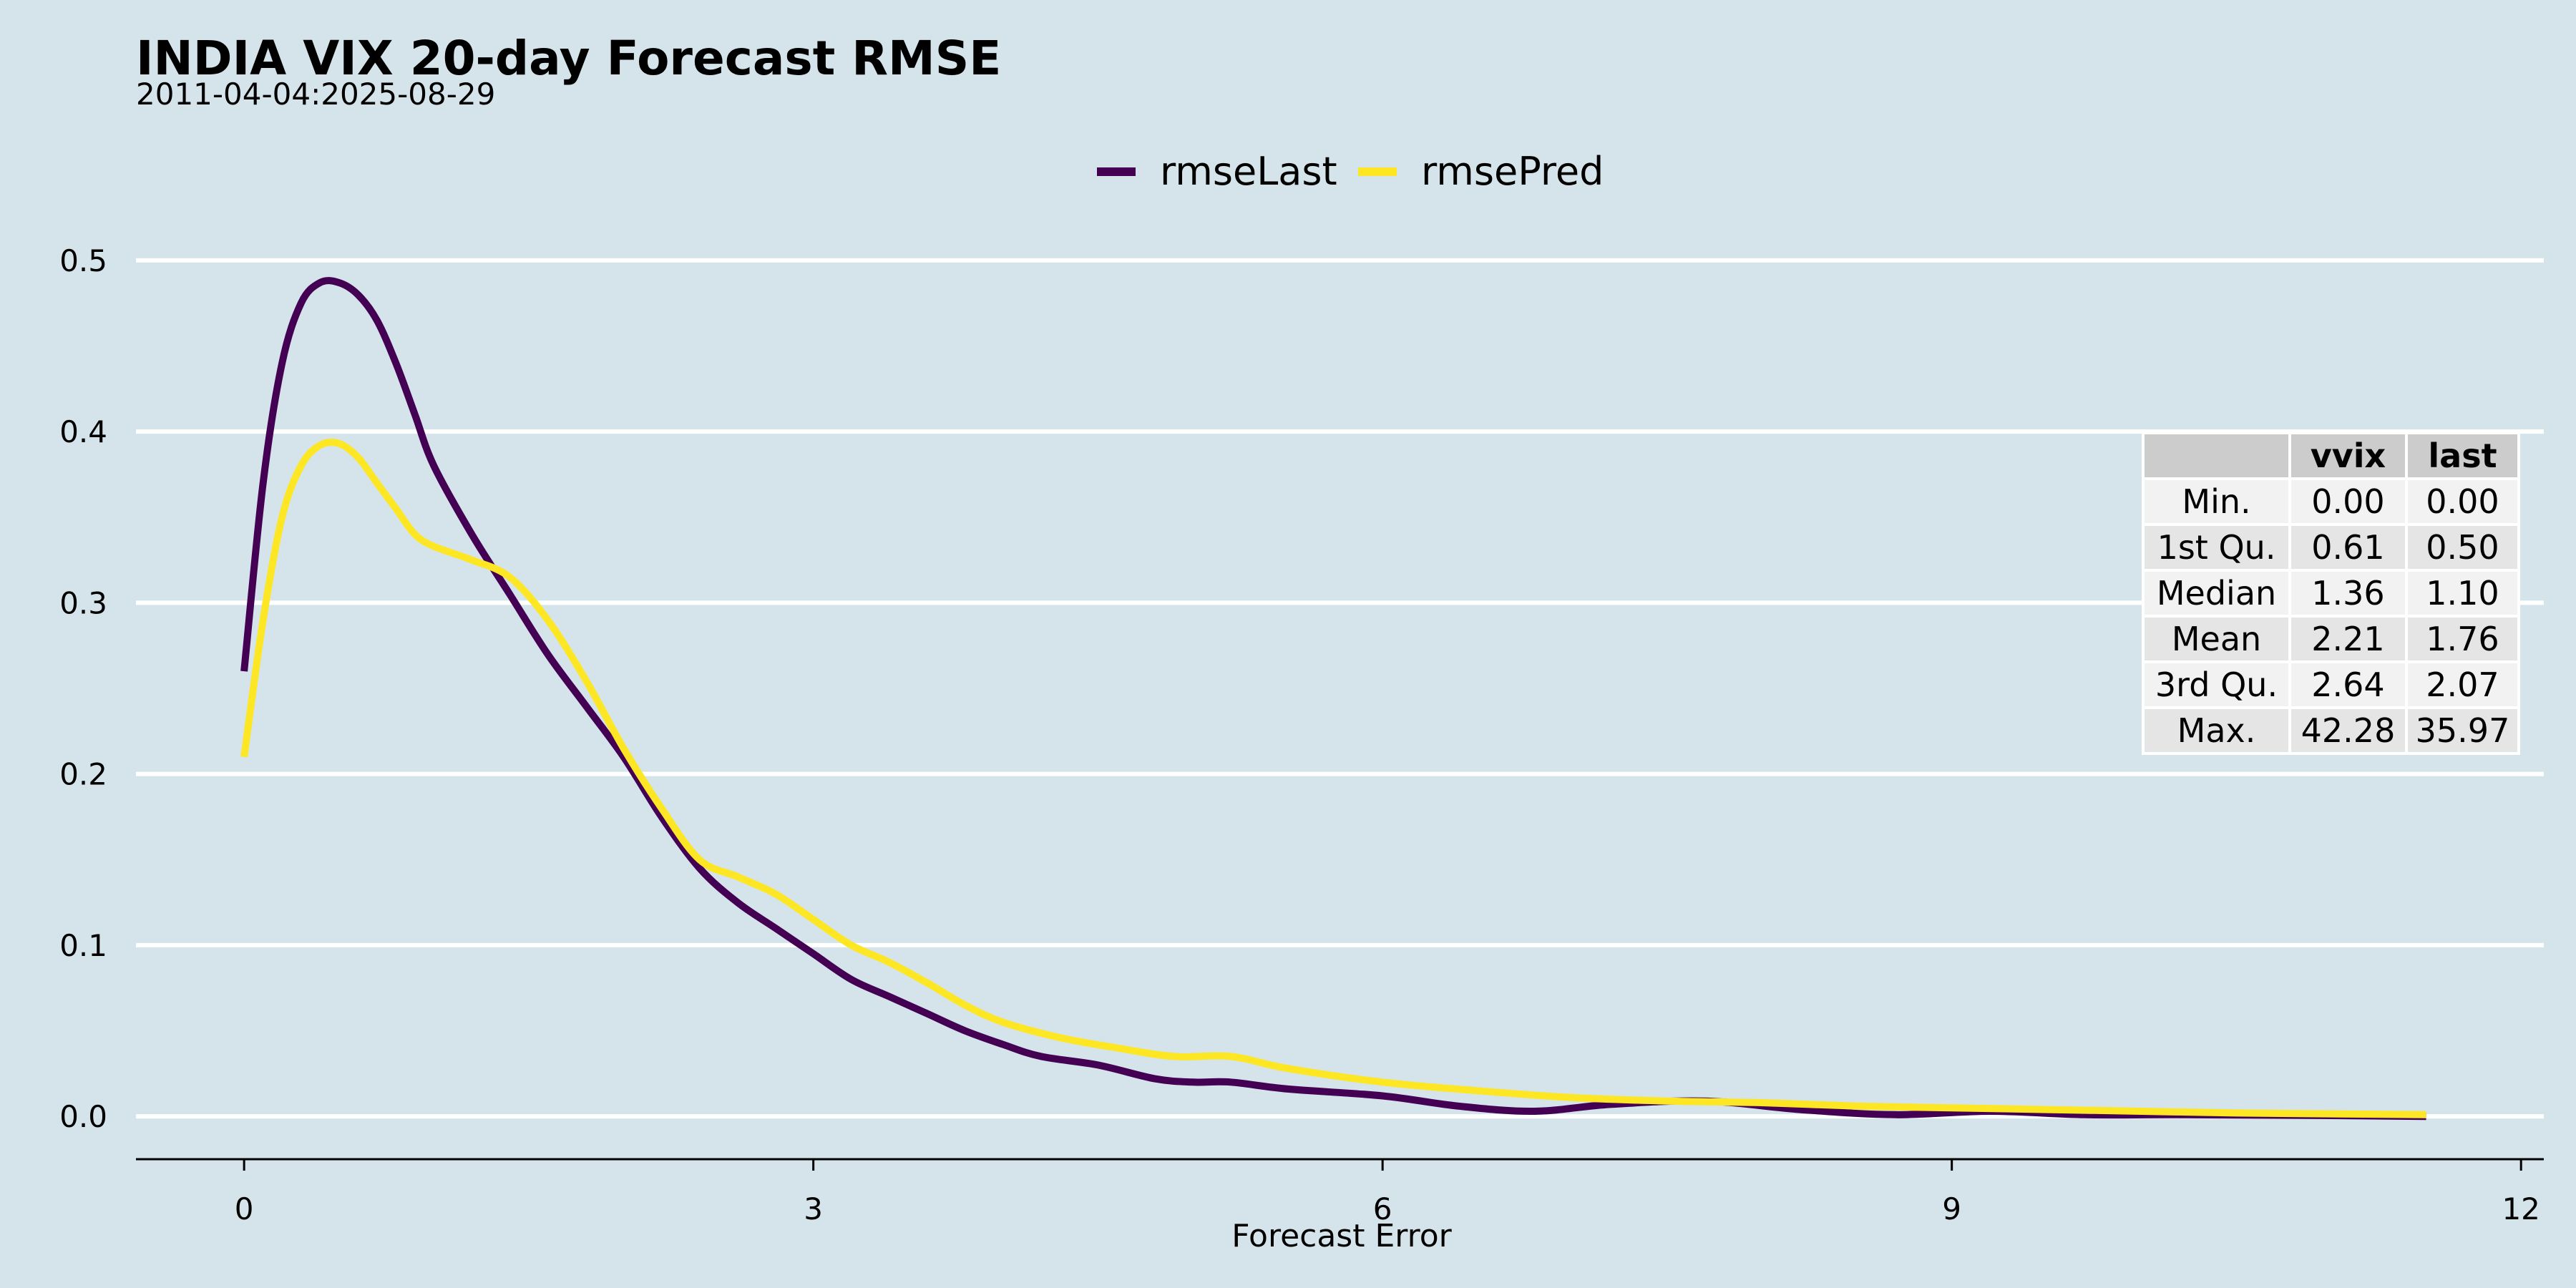 This screenshot has width=2576, height=1288. I want to click on x-axis-title: Forecast Error, so click(1341, 1236).